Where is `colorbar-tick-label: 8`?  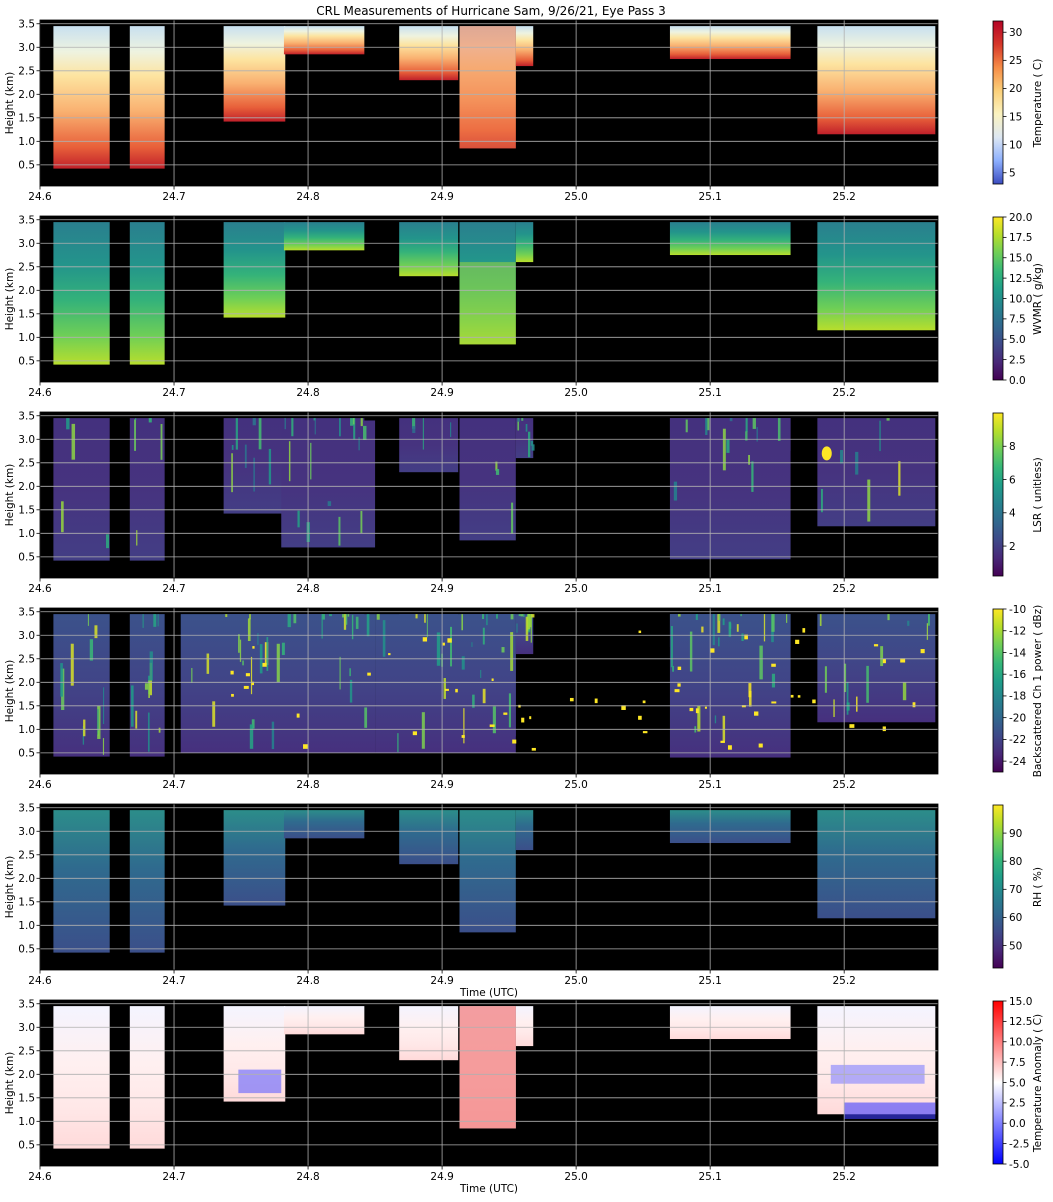
colorbar-tick-label: 8 is located at coordinates (1012, 447).